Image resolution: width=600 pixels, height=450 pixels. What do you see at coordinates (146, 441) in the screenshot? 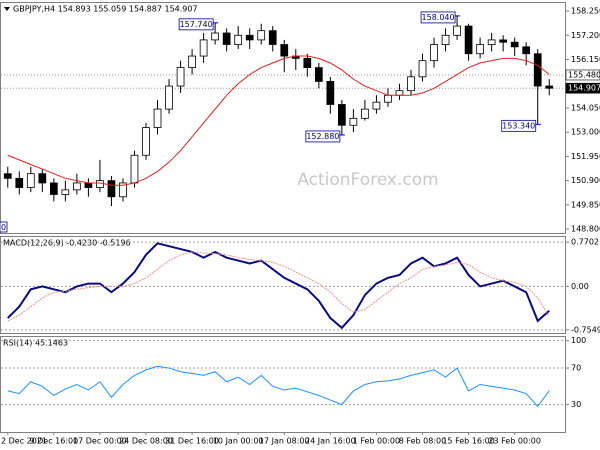
I see `x-tick-label: 24 Dec 08:00` at bounding box center [146, 441].